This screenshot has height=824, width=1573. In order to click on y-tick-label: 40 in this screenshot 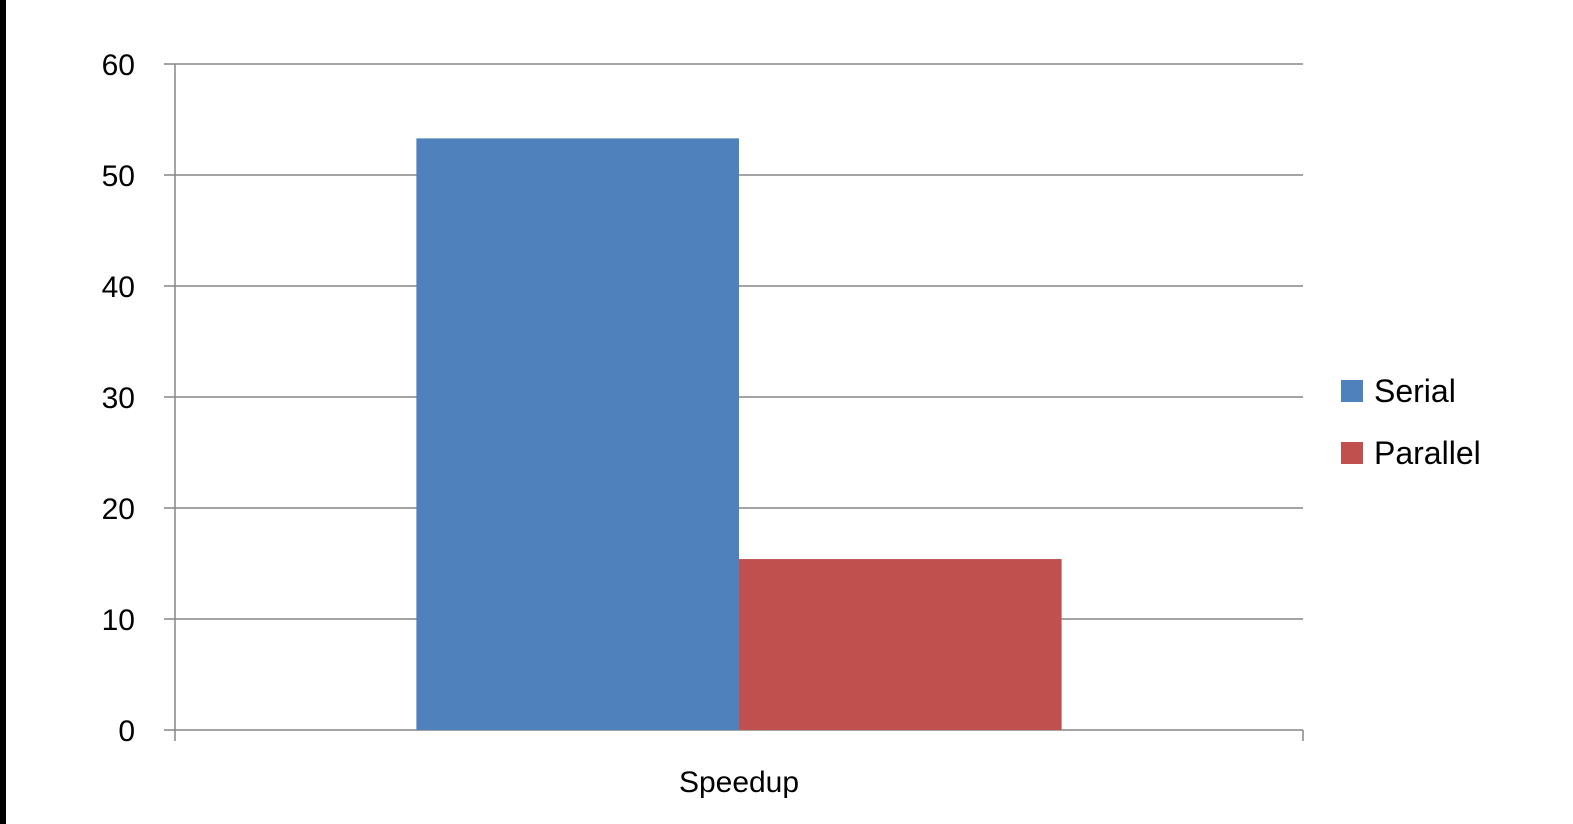, I will do `click(118, 287)`.